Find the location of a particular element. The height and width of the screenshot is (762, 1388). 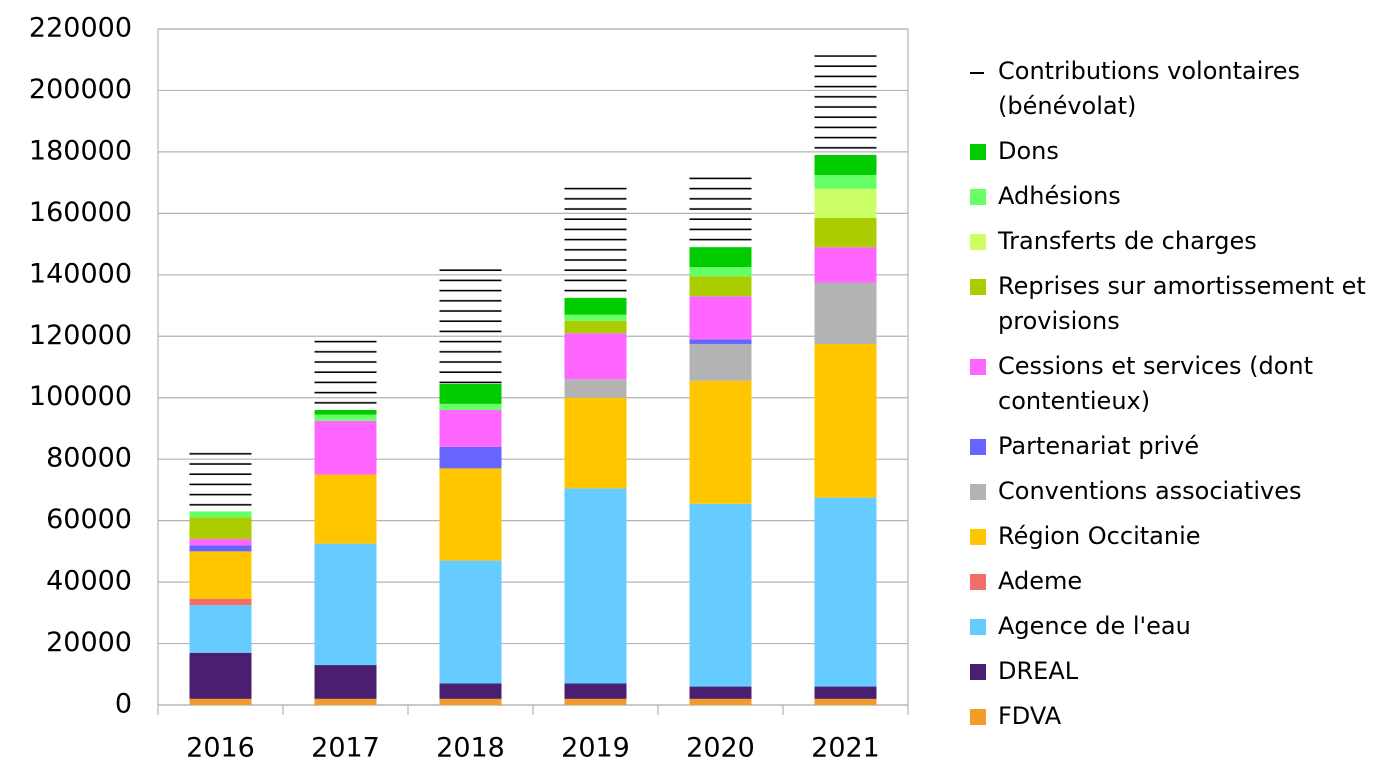

x-tick-label: 2018 is located at coordinates (470, 747).